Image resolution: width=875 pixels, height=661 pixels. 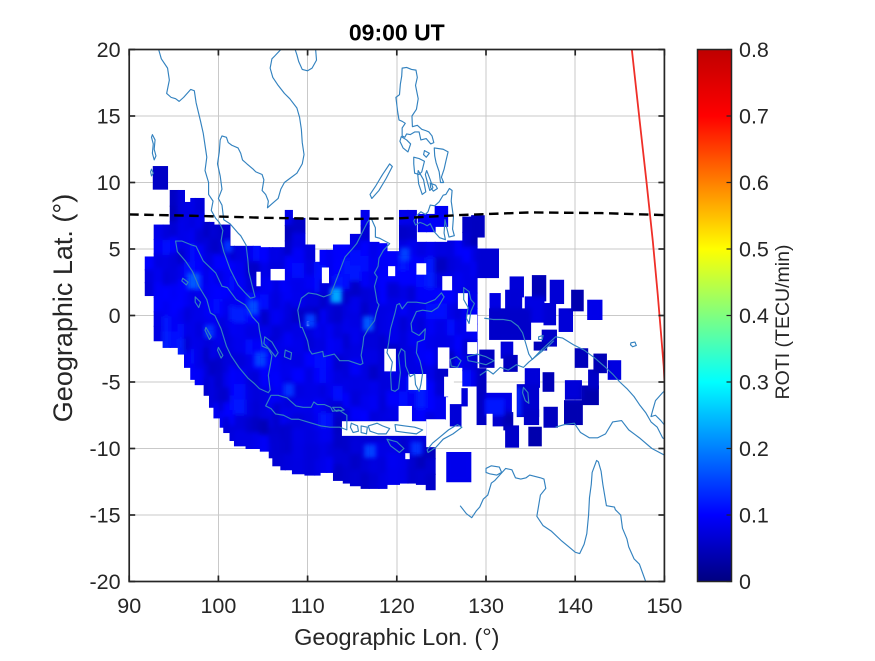 What do you see at coordinates (754, 250) in the screenshot?
I see `svg-text: 0.5` at bounding box center [754, 250].